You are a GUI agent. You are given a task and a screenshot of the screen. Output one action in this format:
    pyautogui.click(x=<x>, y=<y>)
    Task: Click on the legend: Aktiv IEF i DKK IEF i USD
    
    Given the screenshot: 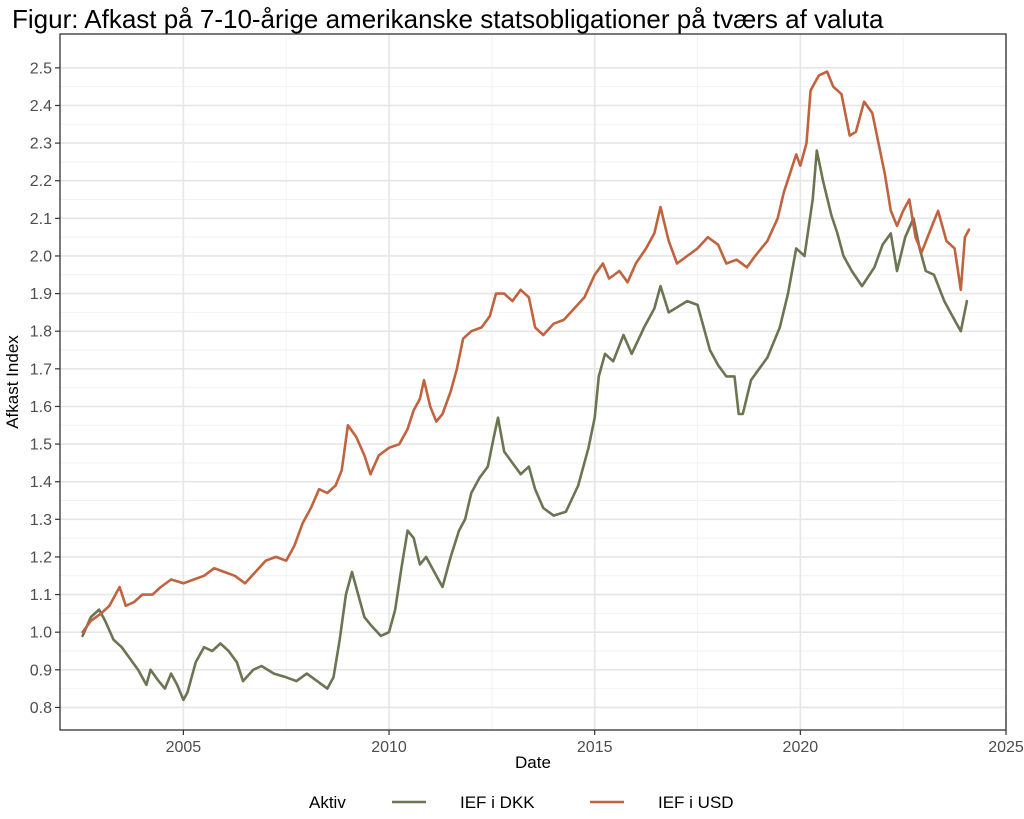 What is the action you would take?
    pyautogui.click(x=521, y=802)
    